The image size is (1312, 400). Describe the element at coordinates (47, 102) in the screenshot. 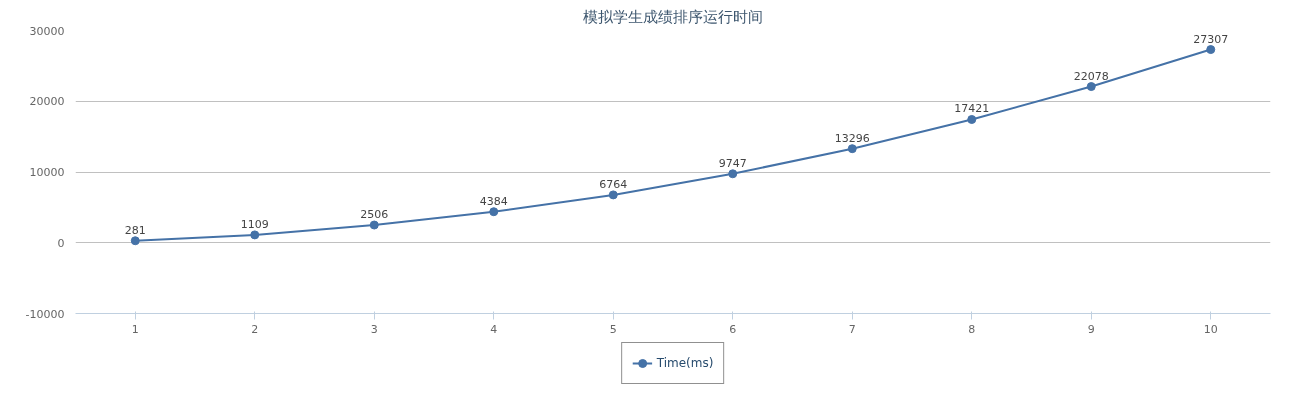

I see `y-tick-label: 20000` at that location.